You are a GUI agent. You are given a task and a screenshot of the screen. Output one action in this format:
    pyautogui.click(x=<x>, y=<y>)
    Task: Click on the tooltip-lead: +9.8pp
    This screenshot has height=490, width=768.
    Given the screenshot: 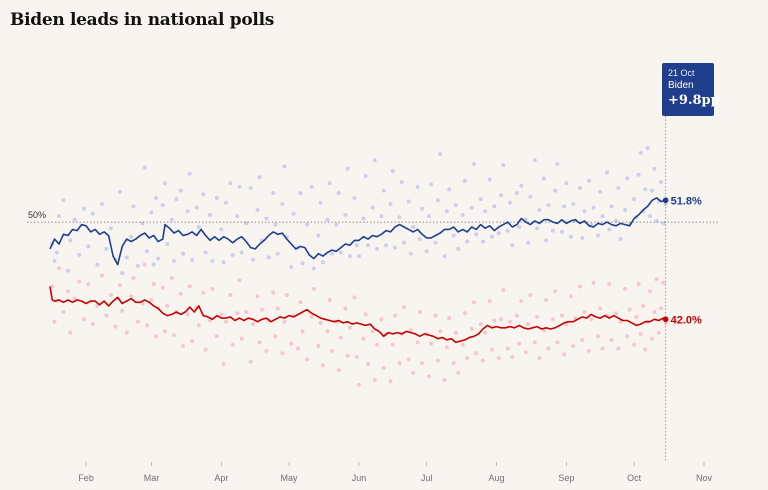 What is the action you would take?
    pyautogui.click(x=694, y=100)
    